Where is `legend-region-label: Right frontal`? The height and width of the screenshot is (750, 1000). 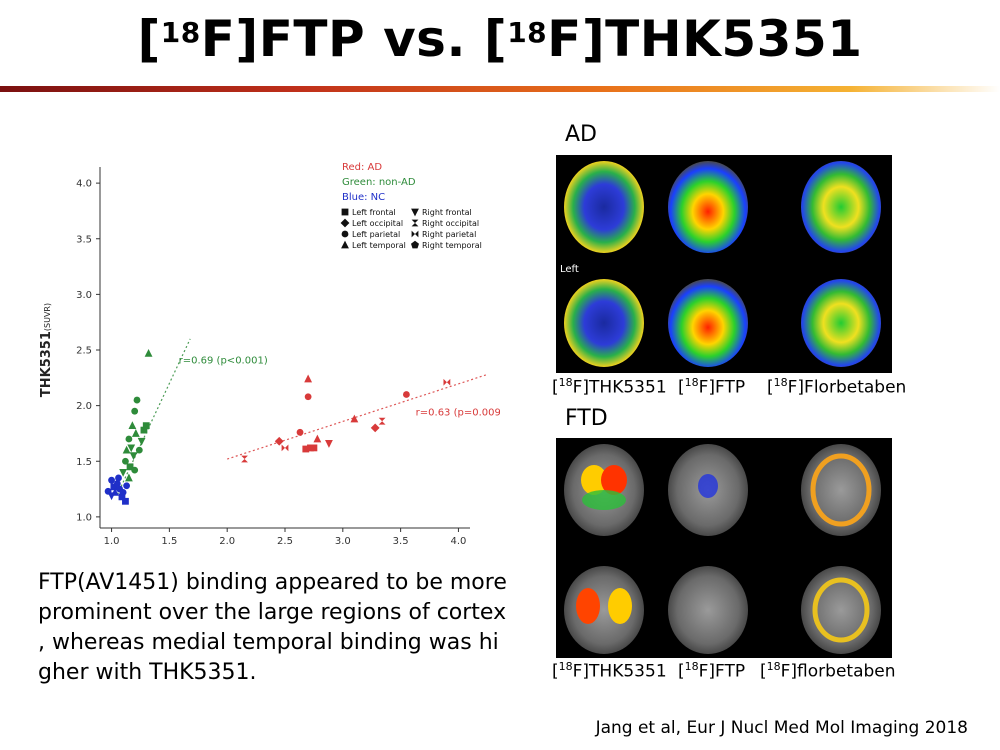 legend-region-label: Right frontal is located at coordinates (447, 212).